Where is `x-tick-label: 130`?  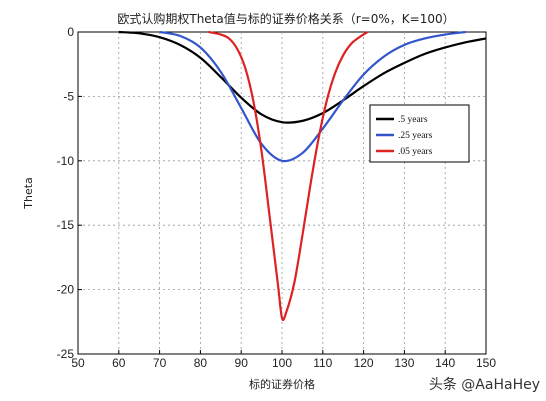
x-tick-label: 130 is located at coordinates (404, 363).